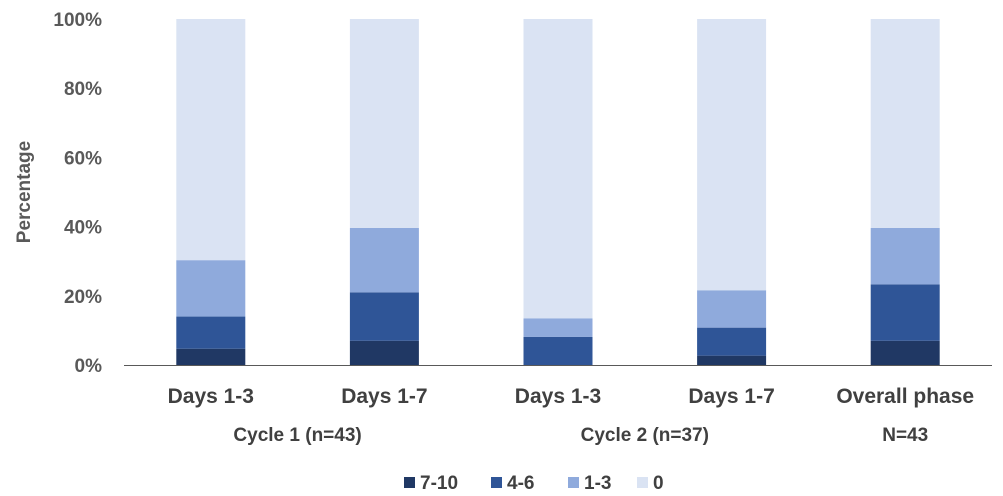 This screenshot has width=1003, height=496. What do you see at coordinates (77, 20) in the screenshot?
I see `y-tick-label: 100%` at bounding box center [77, 20].